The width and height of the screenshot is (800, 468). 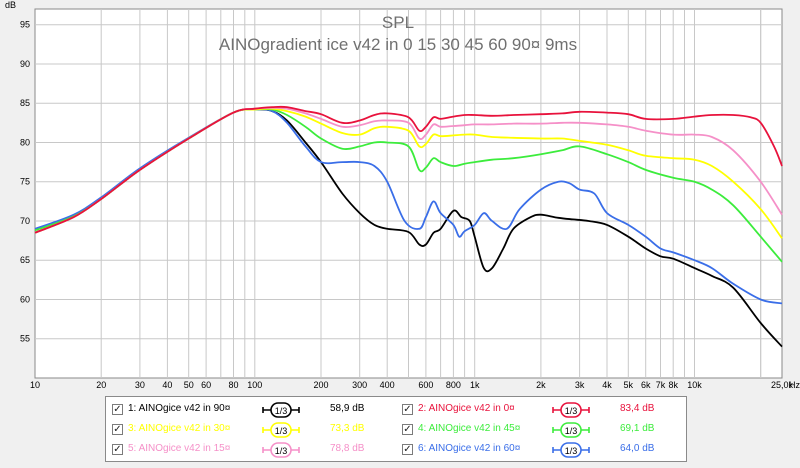 What do you see at coordinates (140, 385) in the screenshot?
I see `x-tick-label: 30` at bounding box center [140, 385].